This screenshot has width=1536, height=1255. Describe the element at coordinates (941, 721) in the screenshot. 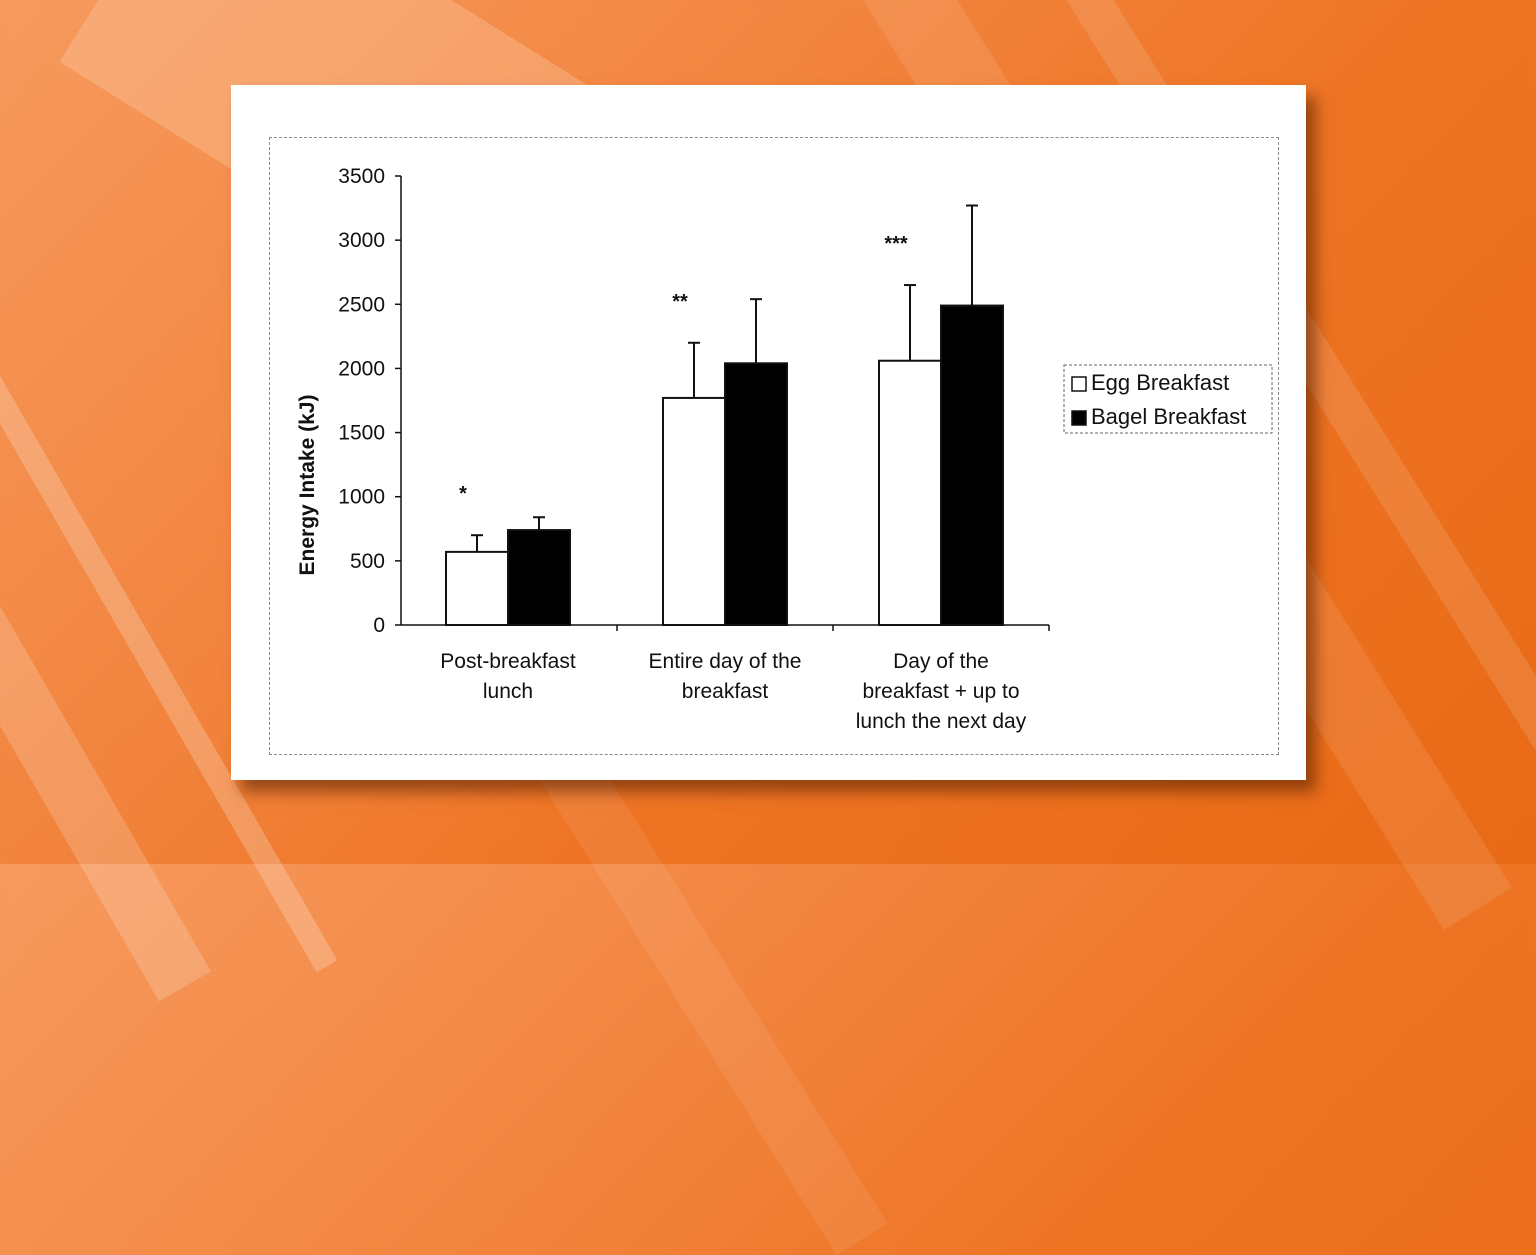

I see `x-category-label: lunch the next day` at that location.